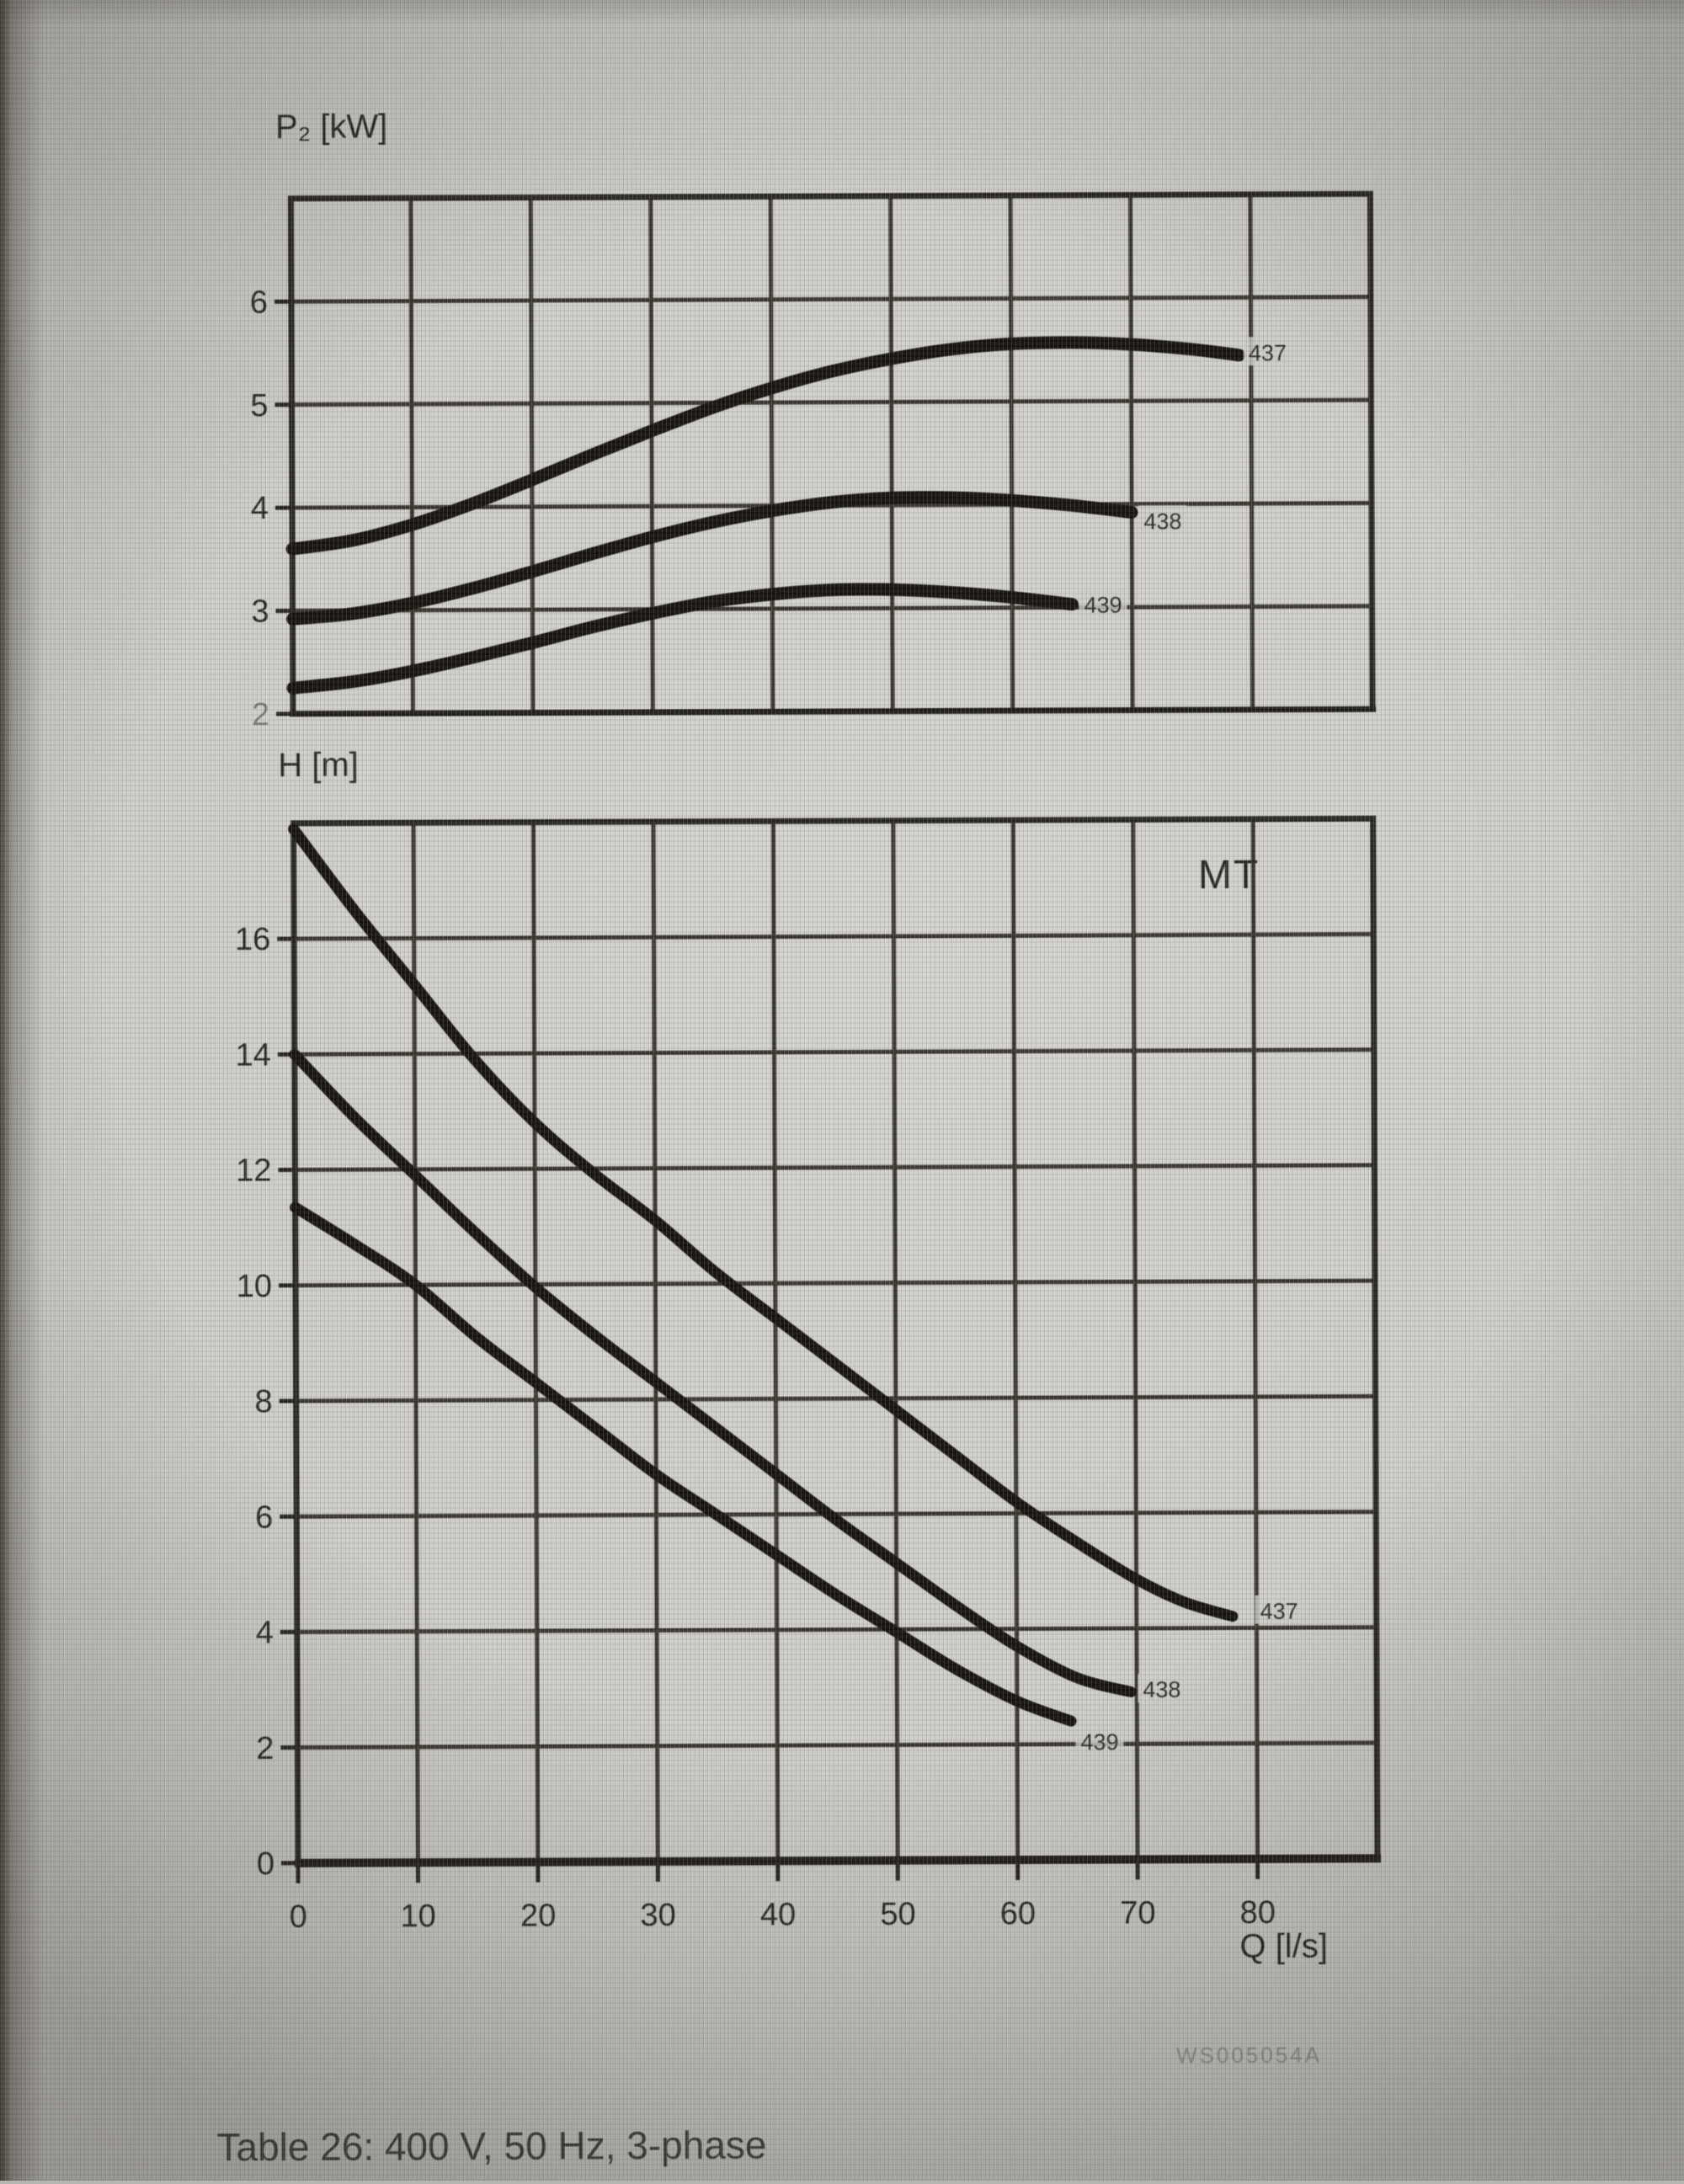  I want to click on watermark-code: WS005054A, so click(1249, 2056).